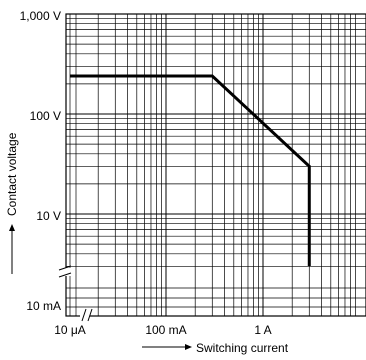  I want to click on x-axis-break-gap, so click(85, 315).